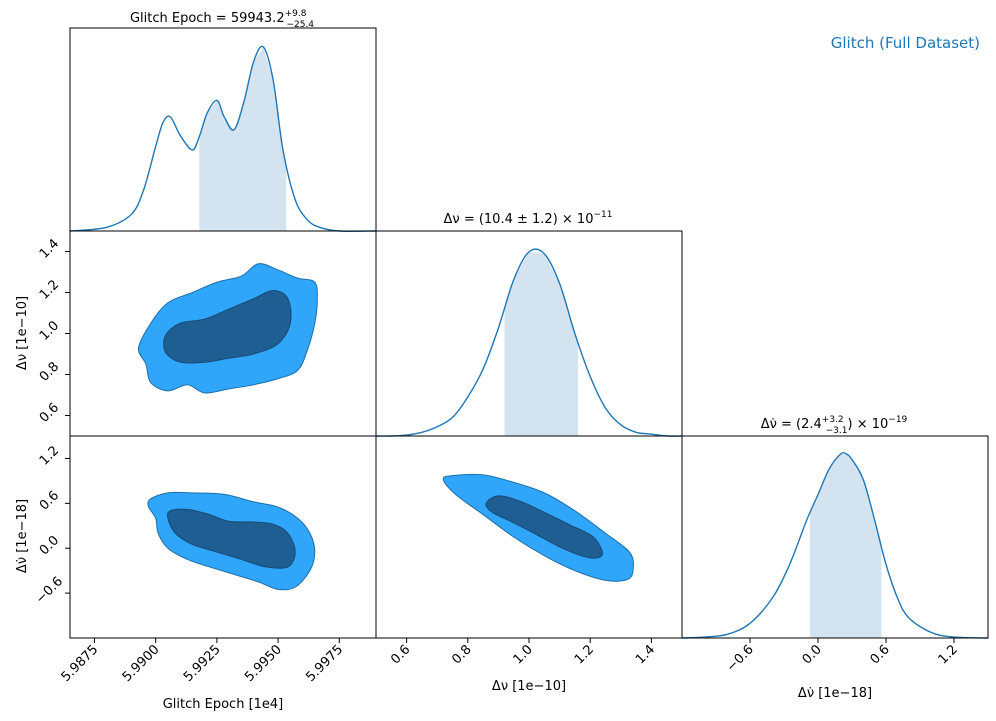 The height and width of the screenshot is (721, 996). I want to click on dnu-x-label: Δν [1e−10], so click(529, 686).